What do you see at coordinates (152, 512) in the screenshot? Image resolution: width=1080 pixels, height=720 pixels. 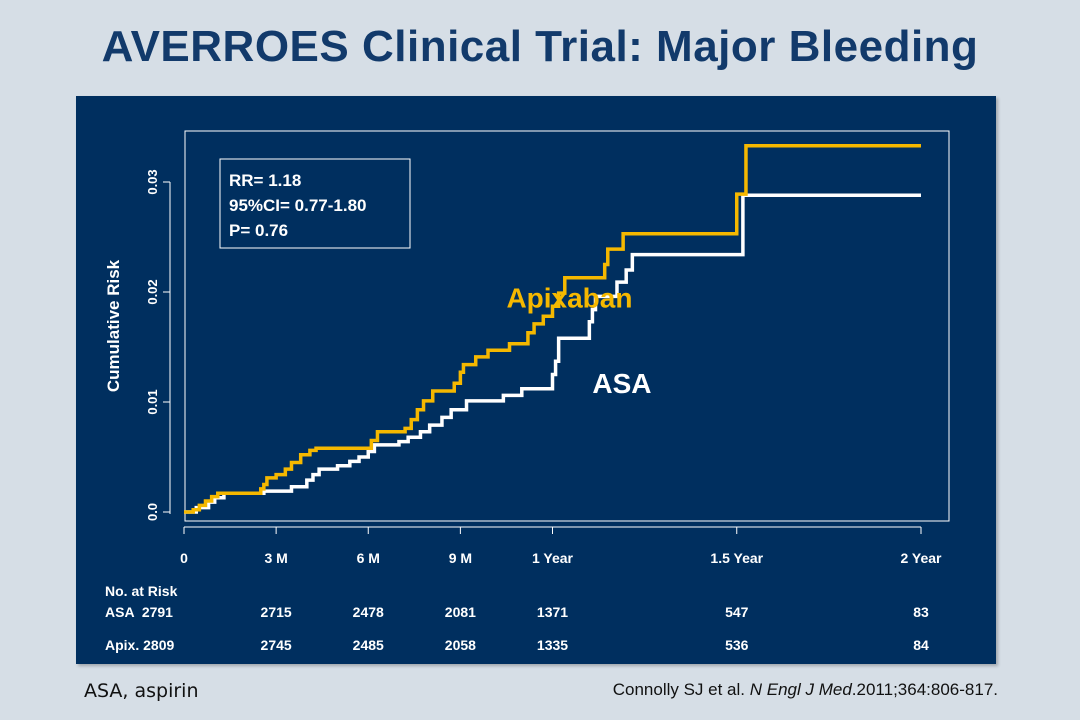 I see `y-tick-label: 0.0` at bounding box center [152, 512].